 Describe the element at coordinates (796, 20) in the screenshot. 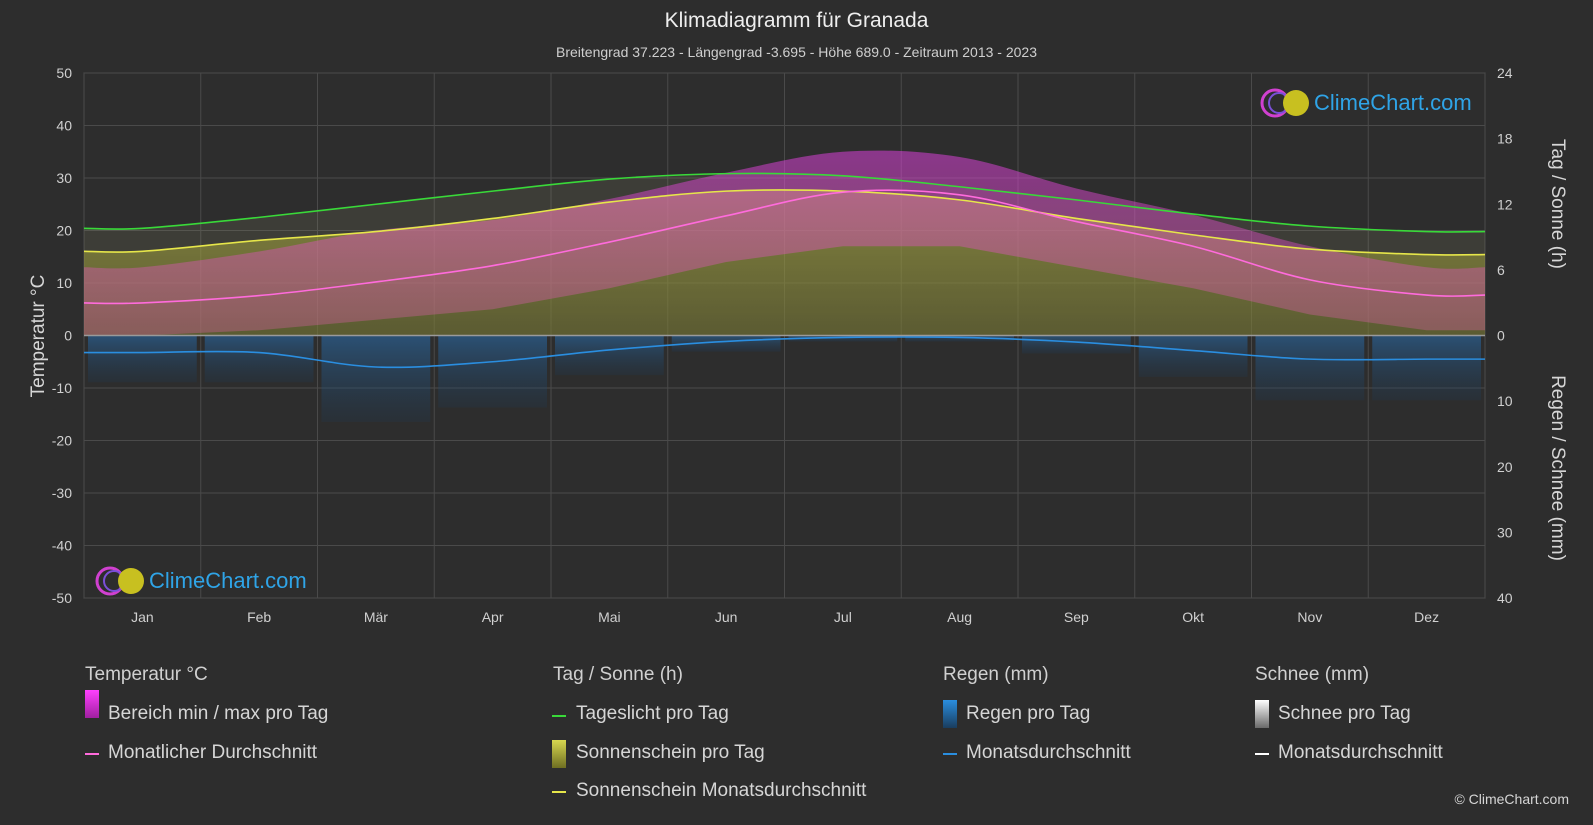

I see `chart-title: Klimadiagramm für Granada` at that location.